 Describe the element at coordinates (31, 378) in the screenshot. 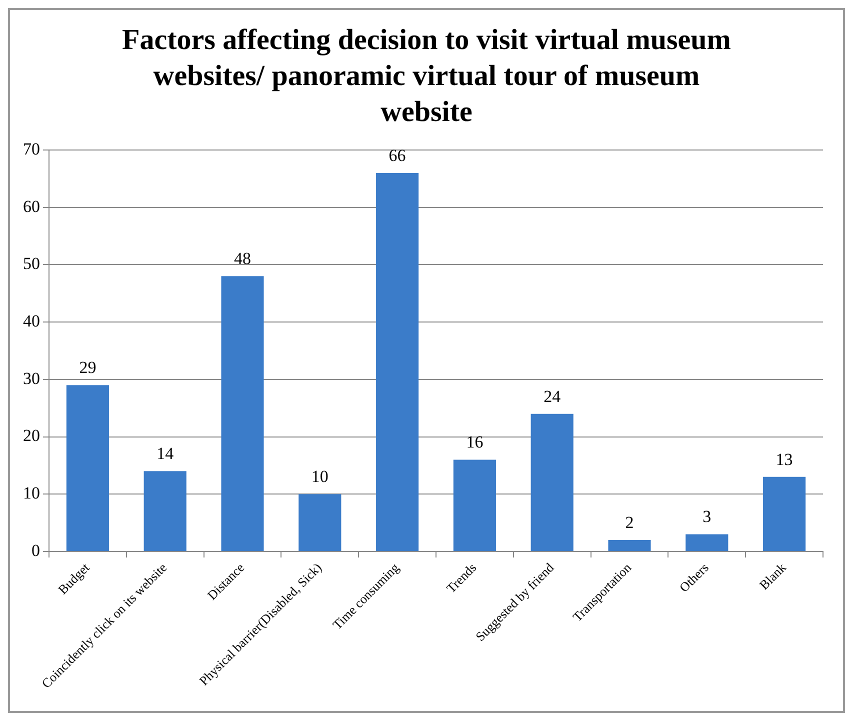

I see `y-tick-label: 30` at that location.